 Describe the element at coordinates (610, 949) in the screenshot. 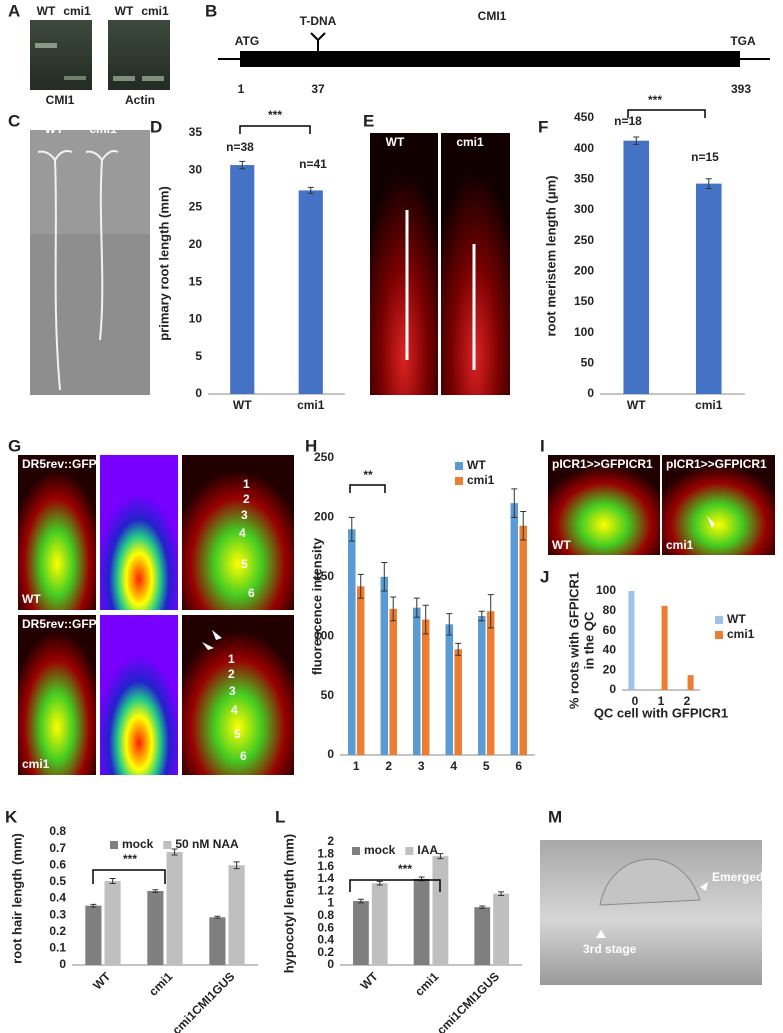

I see `image-label: 3rd stage` at that location.